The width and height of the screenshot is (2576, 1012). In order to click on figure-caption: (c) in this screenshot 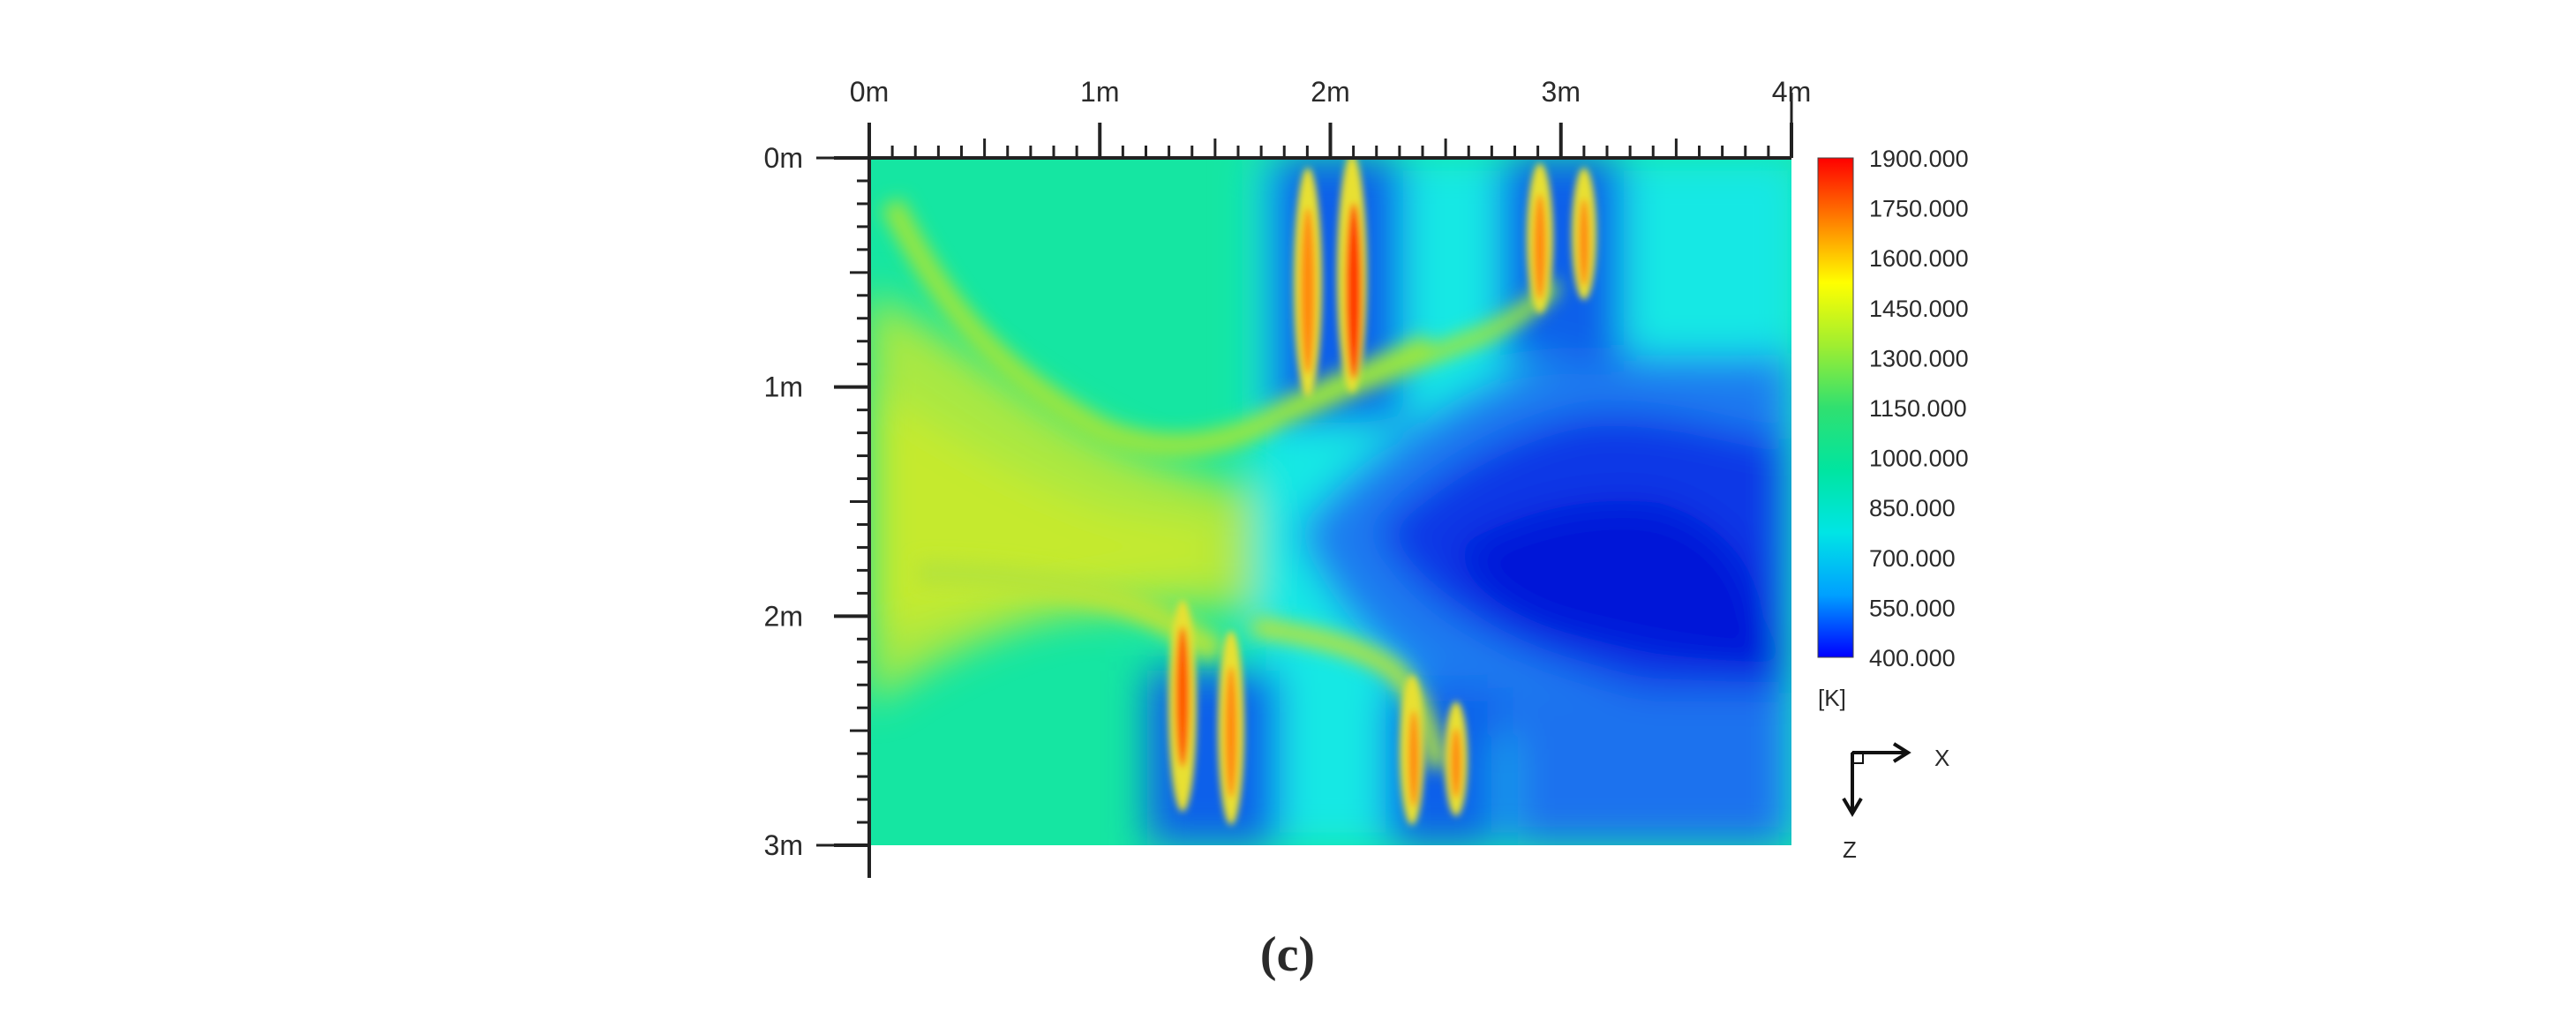, I will do `click(1287, 954)`.